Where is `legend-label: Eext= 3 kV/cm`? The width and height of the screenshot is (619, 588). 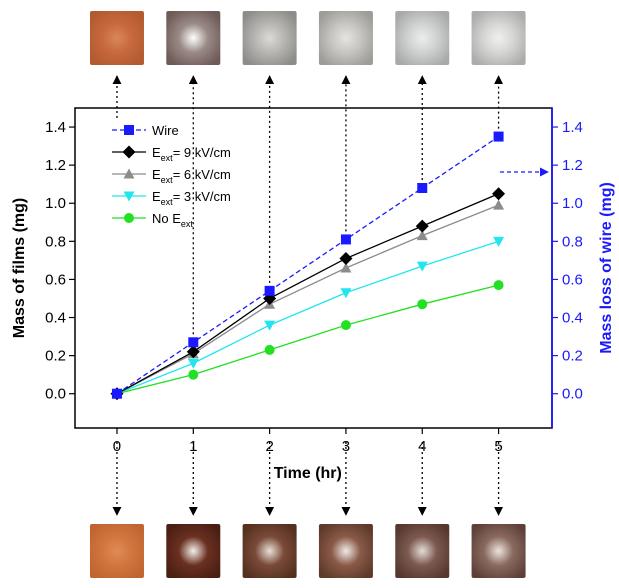
legend-label: Eext= 3 kV/cm is located at coordinates (191, 198).